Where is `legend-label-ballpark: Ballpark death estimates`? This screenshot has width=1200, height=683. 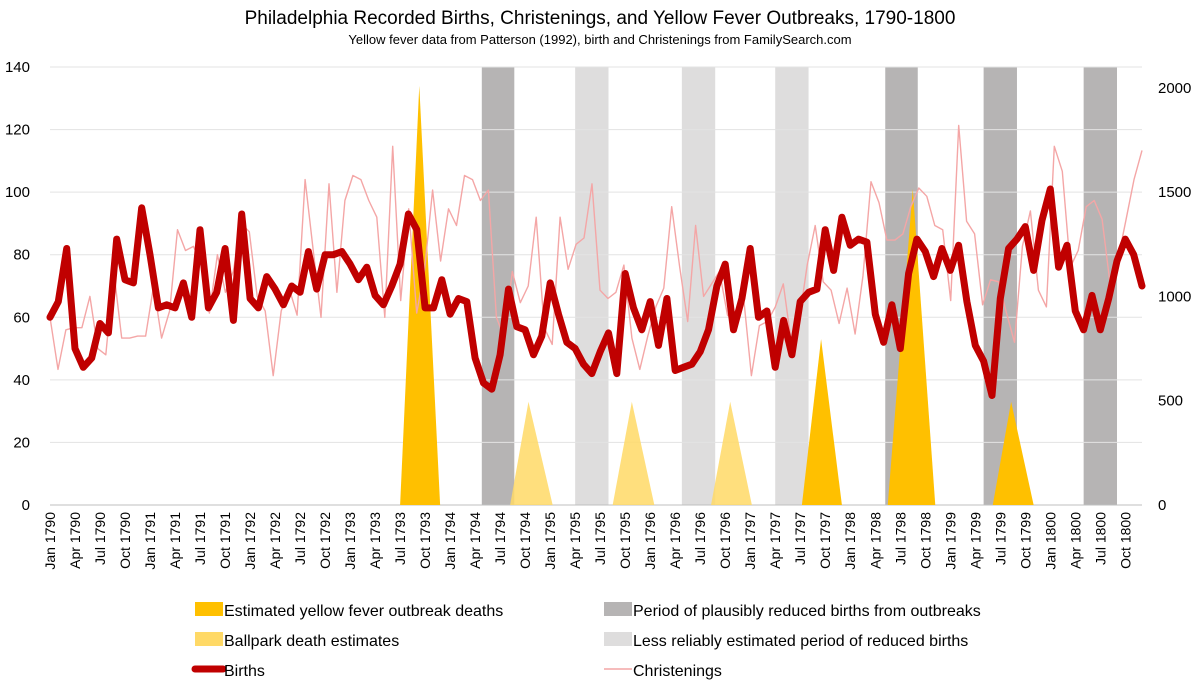 legend-label-ballpark: Ballpark death estimates is located at coordinates (311, 641).